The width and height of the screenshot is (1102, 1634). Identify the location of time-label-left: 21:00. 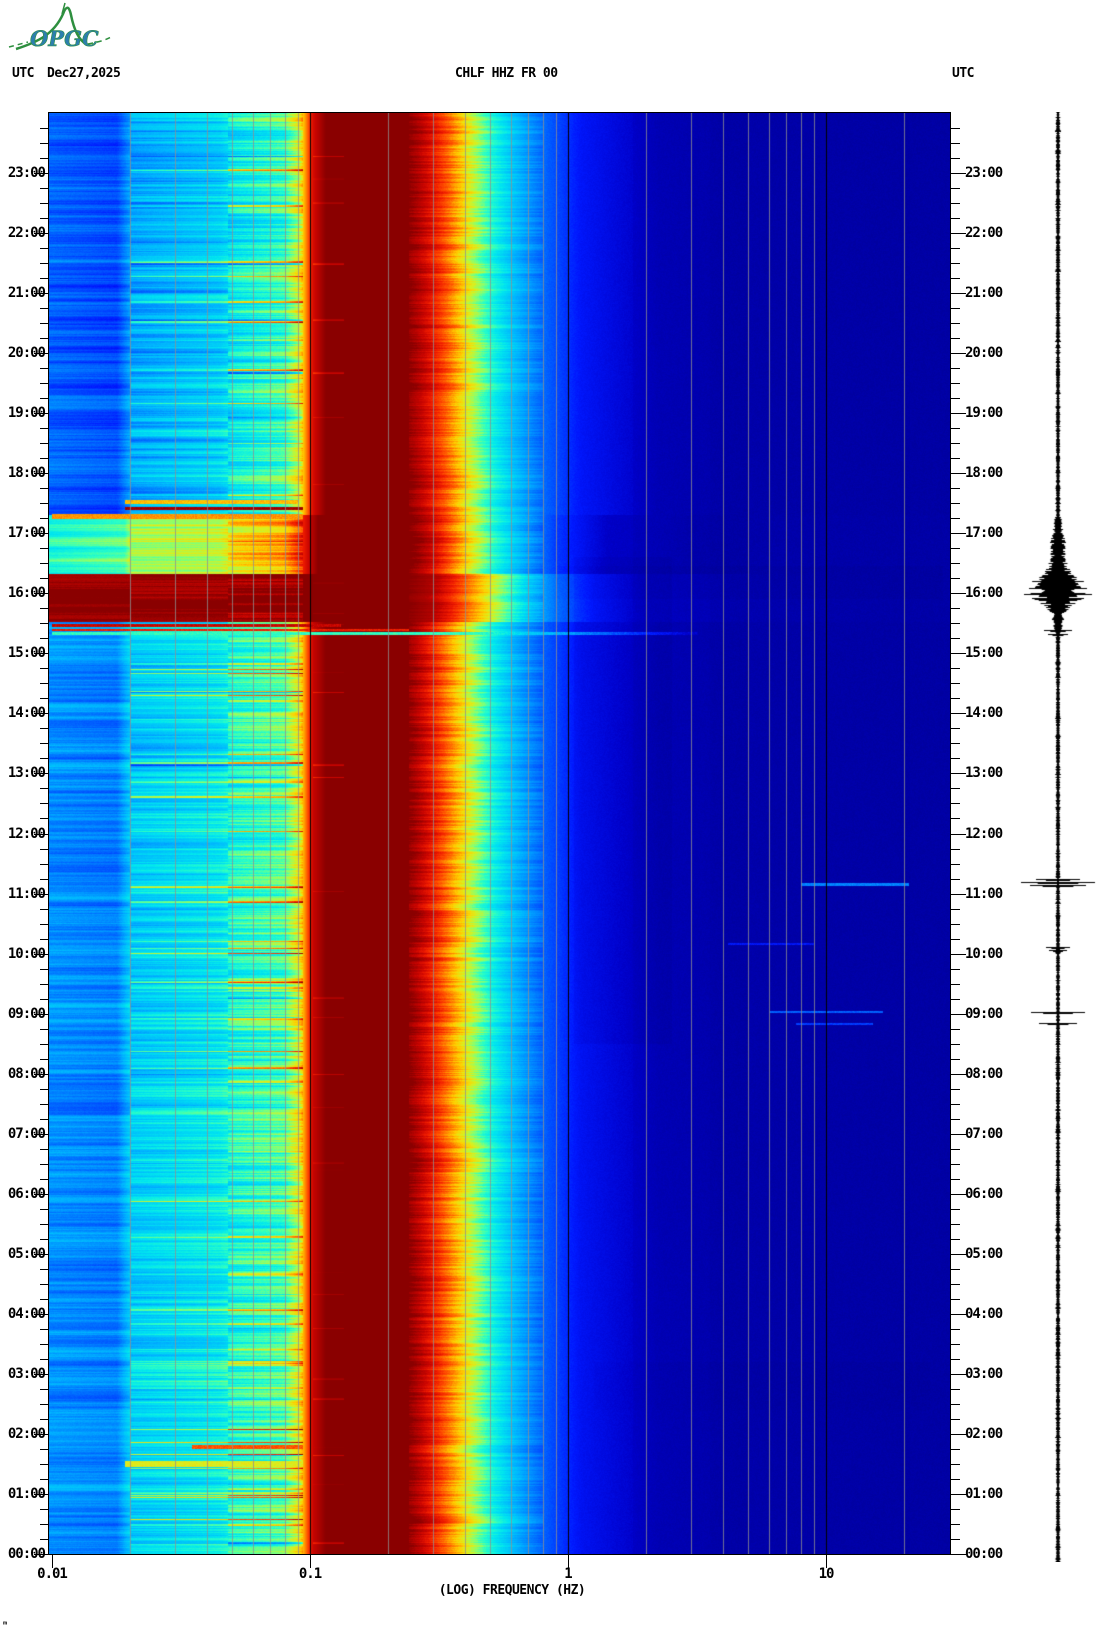
(26, 293).